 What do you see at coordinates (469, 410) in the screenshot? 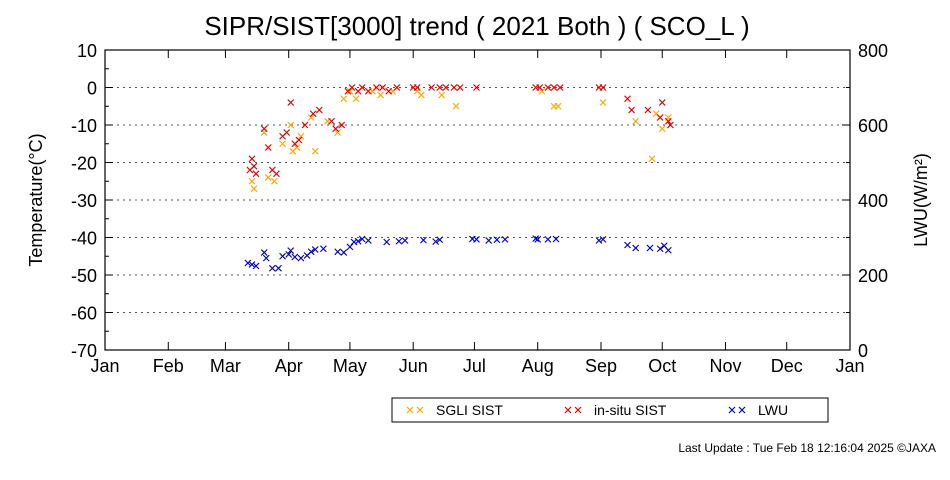
I see `legend-label: SGLI SIST` at bounding box center [469, 410].